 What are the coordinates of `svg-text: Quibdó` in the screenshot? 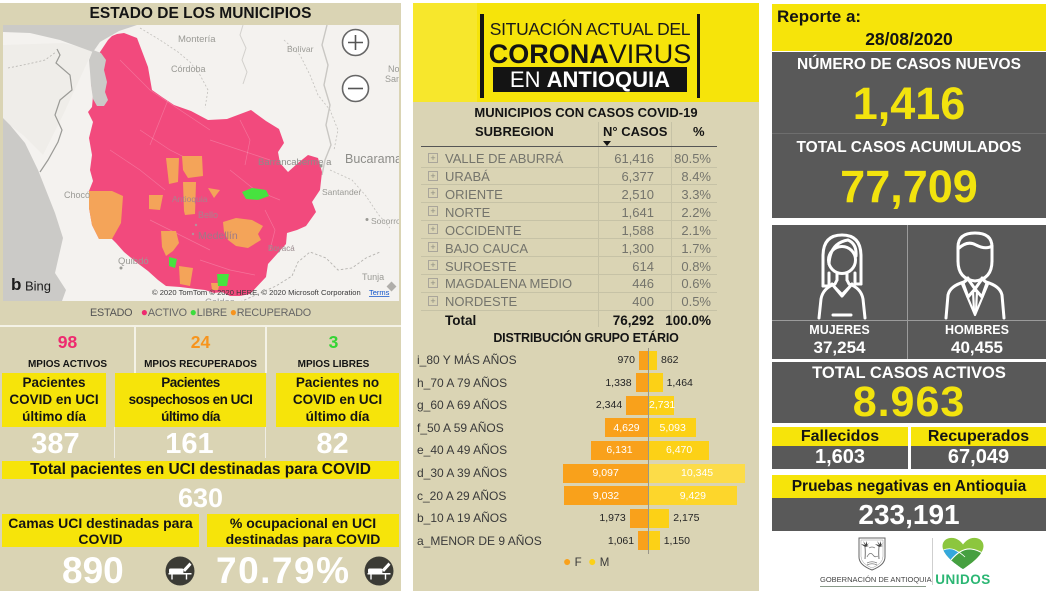 It's located at (133, 261).